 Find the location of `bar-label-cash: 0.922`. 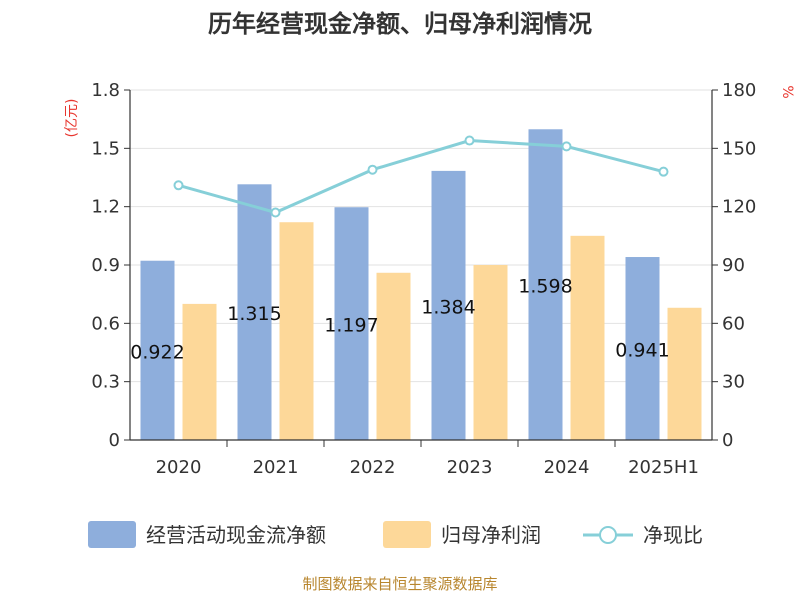

bar-label-cash: 0.922 is located at coordinates (157, 352).